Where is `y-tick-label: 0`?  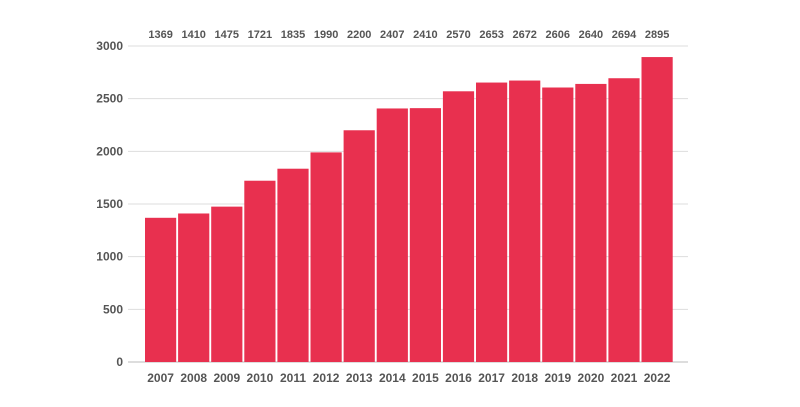
y-tick-label: 0 is located at coordinates (119, 362).